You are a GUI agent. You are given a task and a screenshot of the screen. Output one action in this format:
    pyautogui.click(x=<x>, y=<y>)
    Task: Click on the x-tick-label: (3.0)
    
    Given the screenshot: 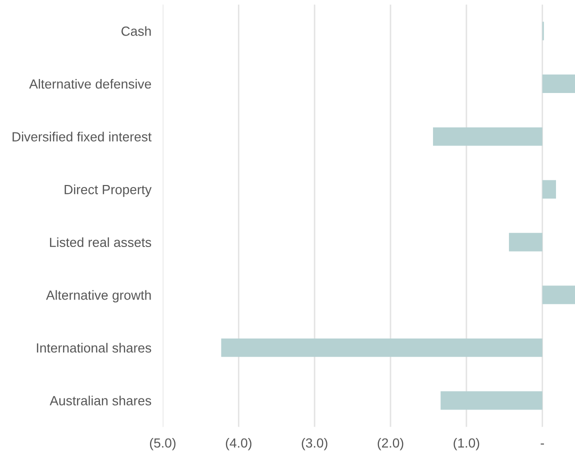 What is the action you would take?
    pyautogui.click(x=315, y=444)
    